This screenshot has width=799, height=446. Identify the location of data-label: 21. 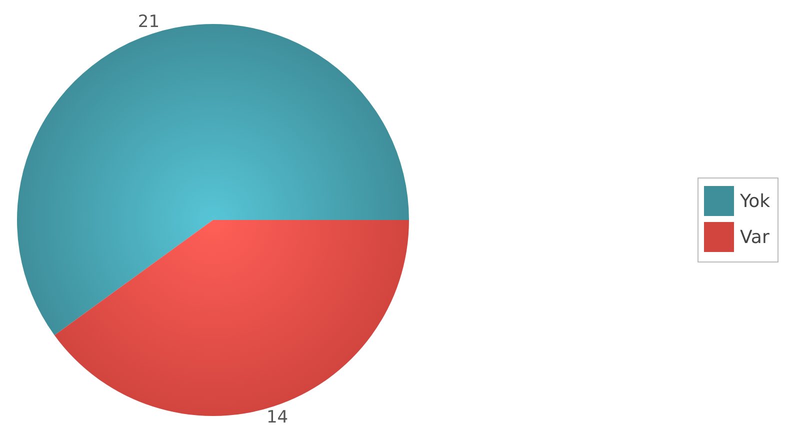
(149, 22).